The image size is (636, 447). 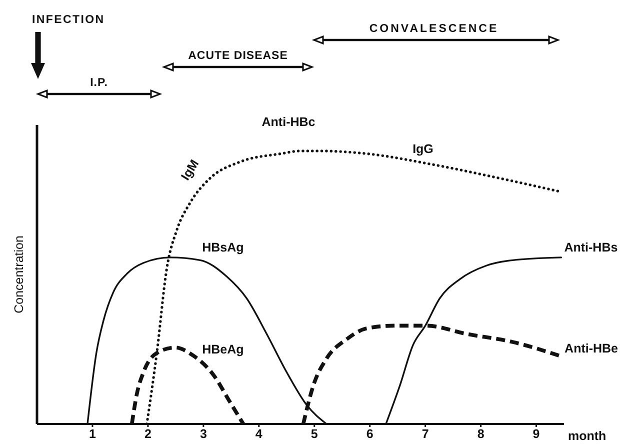 I want to click on x-tick-label: 2, so click(x=148, y=433).